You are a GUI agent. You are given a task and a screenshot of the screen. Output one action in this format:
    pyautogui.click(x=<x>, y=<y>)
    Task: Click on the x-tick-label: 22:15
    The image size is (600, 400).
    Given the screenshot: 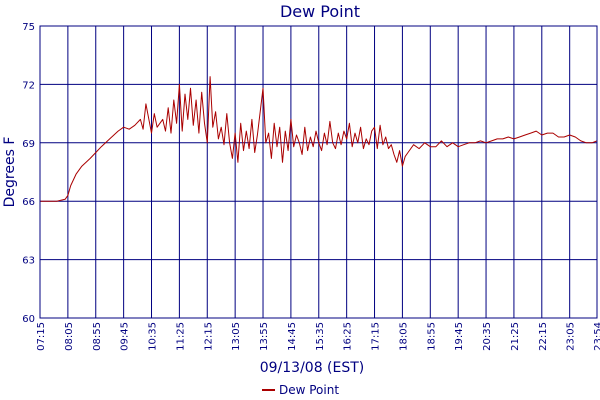 What is the action you would take?
    pyautogui.click(x=543, y=336)
    